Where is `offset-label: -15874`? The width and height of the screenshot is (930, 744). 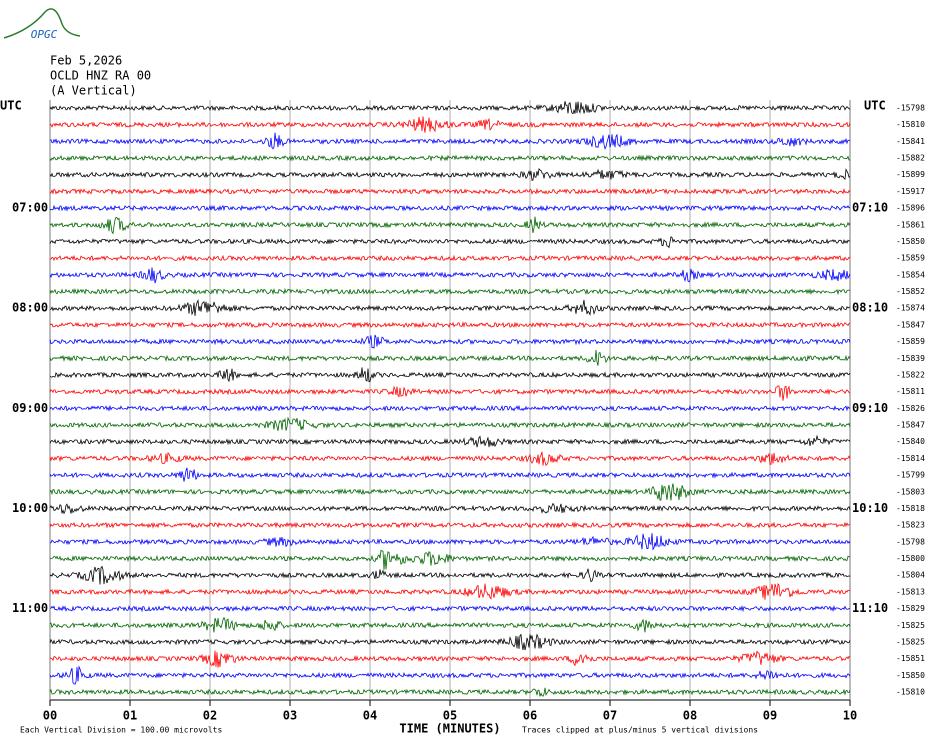 offset-label: -15874 is located at coordinates (910, 308).